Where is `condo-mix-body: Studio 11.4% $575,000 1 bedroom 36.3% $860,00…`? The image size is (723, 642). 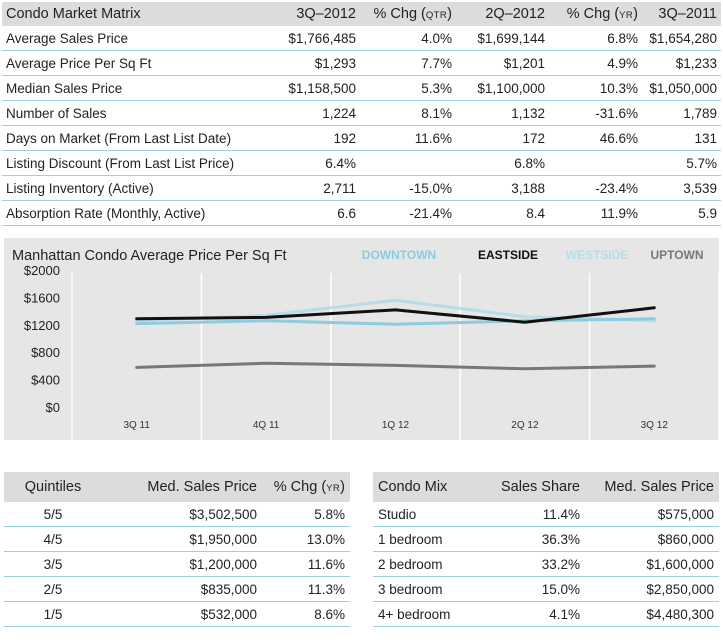
condo-mix-body: Studio 11.4% $575,000 1 bedroom 36.3% $860,00… is located at coordinates (546, 564).